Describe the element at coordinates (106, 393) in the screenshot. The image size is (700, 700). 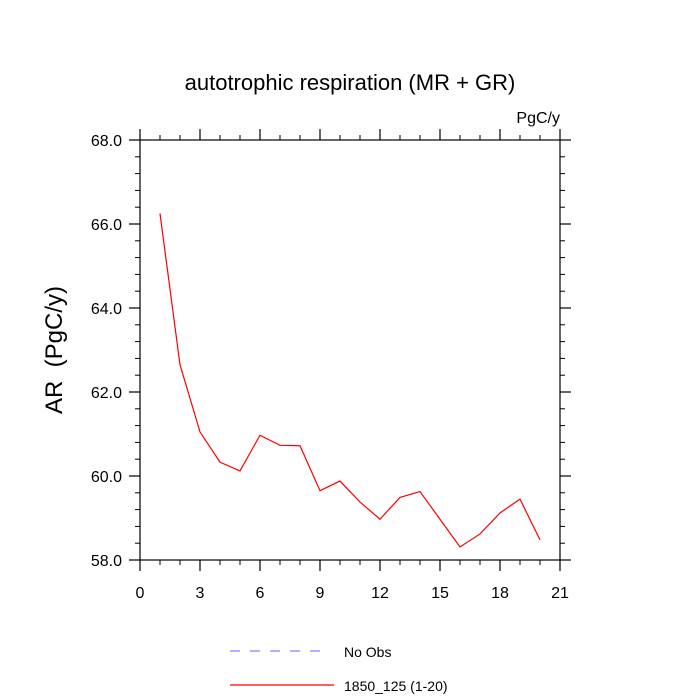
I see `y-tick-label: 62.0` at that location.